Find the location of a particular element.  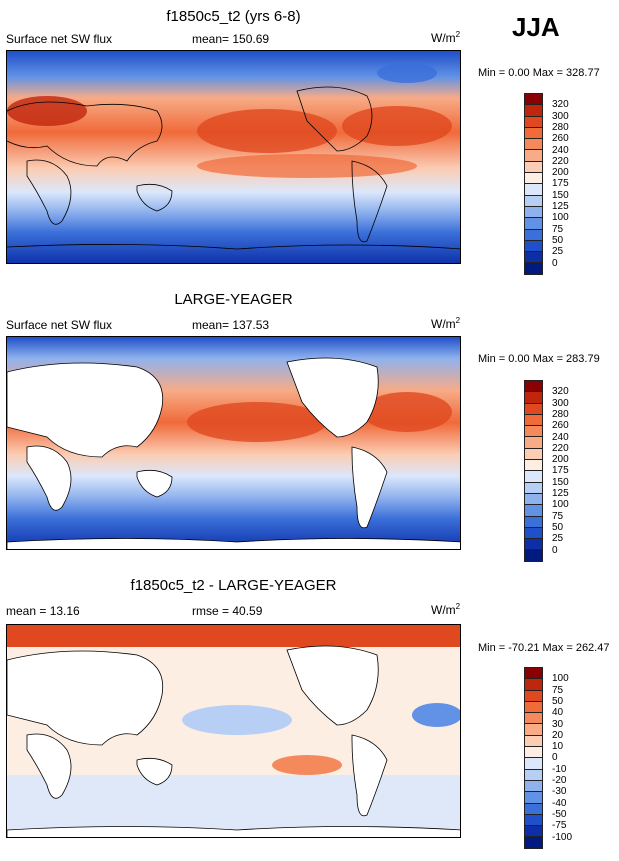

cbar1-swatch is located at coordinates (533, 268).